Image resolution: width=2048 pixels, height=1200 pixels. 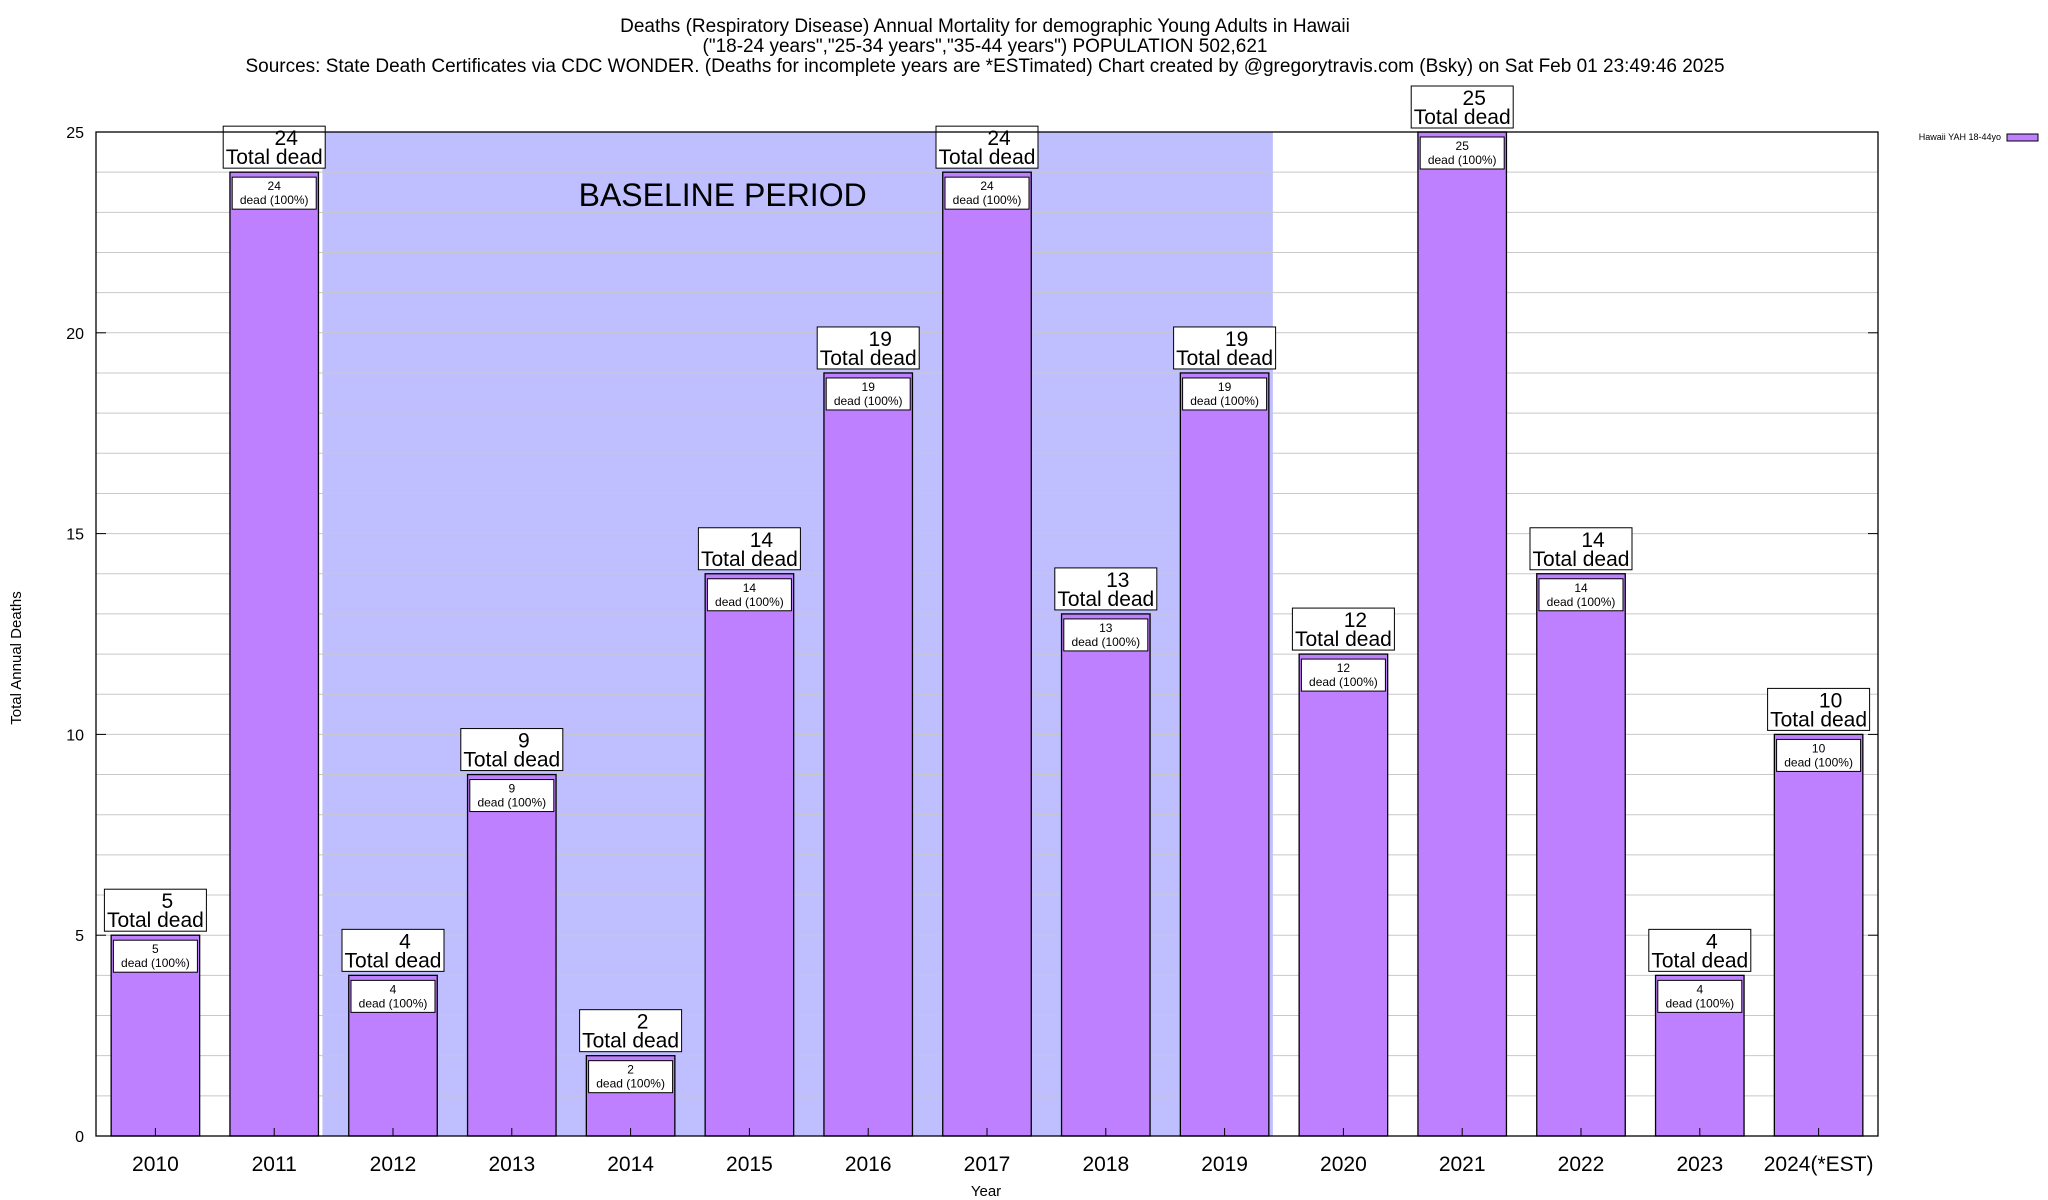 What do you see at coordinates (1830, 700) in the screenshot?
I see `total-value-label: 10` at bounding box center [1830, 700].